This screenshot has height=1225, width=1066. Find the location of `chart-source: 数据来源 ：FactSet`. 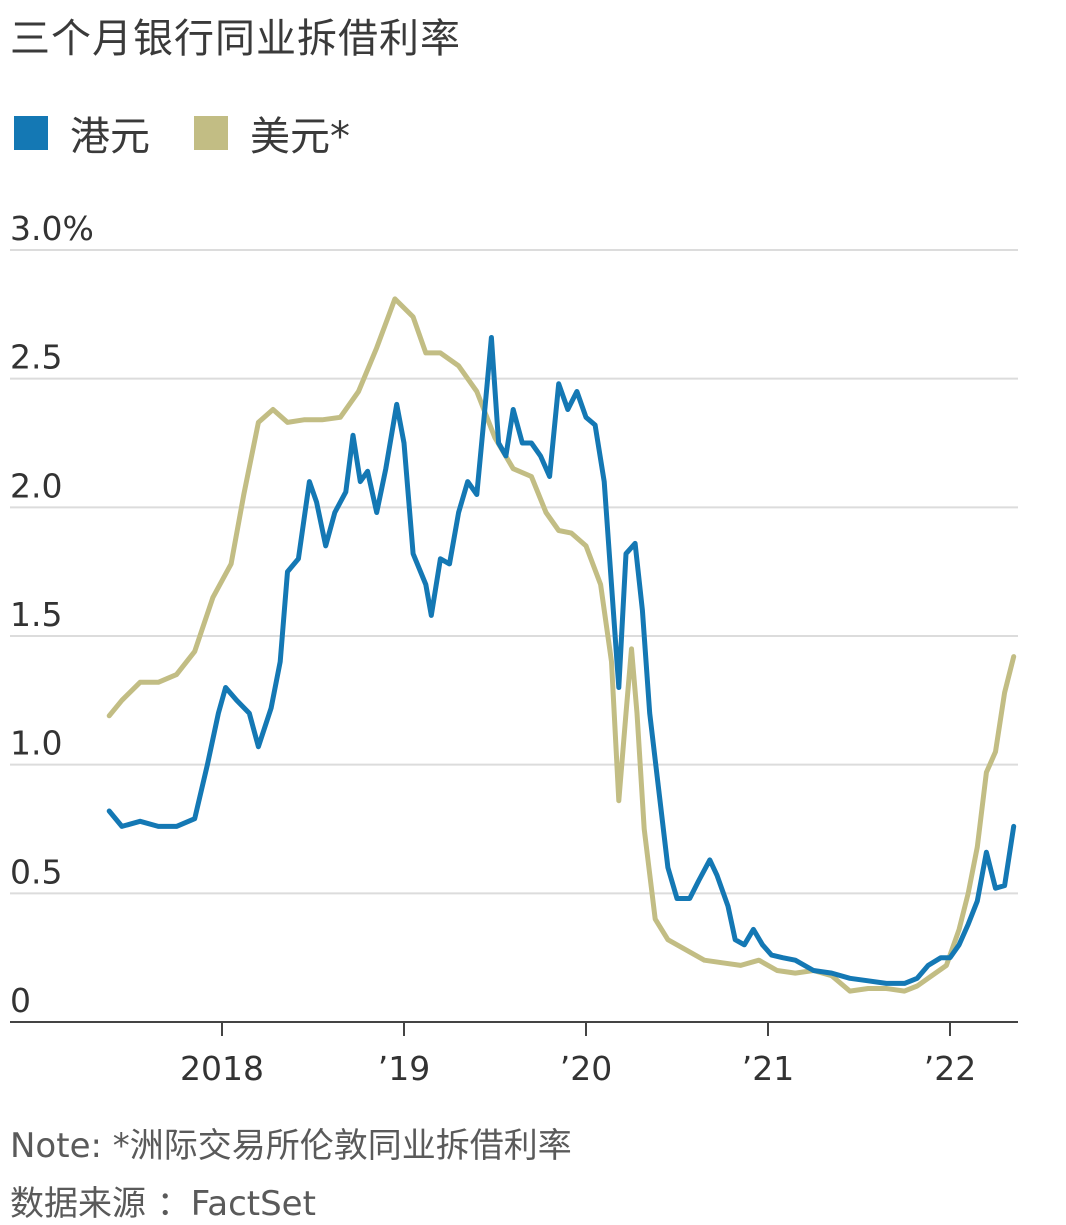

chart-source: 数据来源 ：FactSet is located at coordinates (163, 1204).